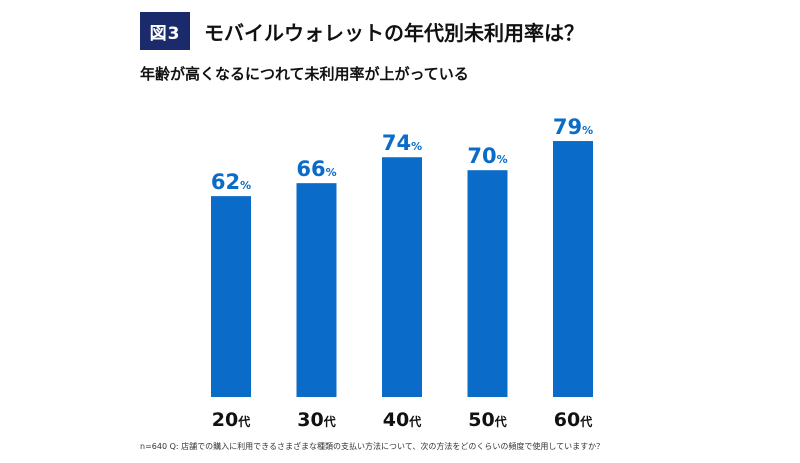  What do you see at coordinates (304, 74) in the screenshot?
I see `chart-subtitle: 年齢が高くなるにつれて未利用率が上がっている` at bounding box center [304, 74].